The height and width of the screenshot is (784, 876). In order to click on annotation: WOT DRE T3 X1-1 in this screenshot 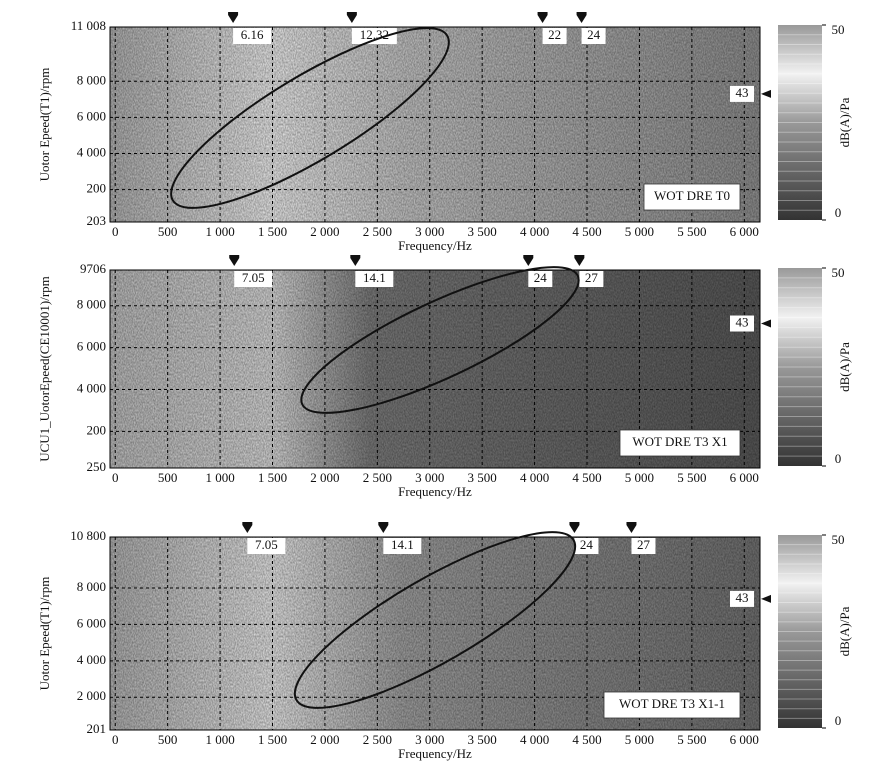, I will do `click(672, 703)`.